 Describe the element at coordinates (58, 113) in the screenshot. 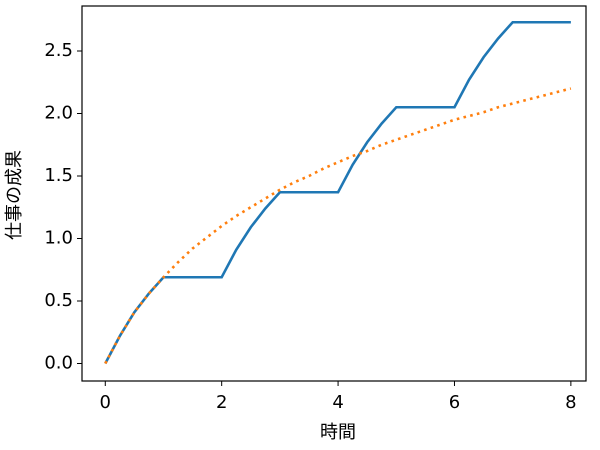

I see `y-tick-label: 2.0` at that location.